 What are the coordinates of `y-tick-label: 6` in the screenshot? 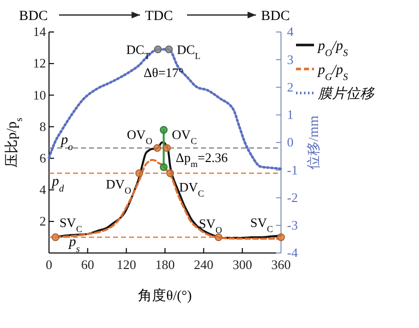 It's located at (43, 158).